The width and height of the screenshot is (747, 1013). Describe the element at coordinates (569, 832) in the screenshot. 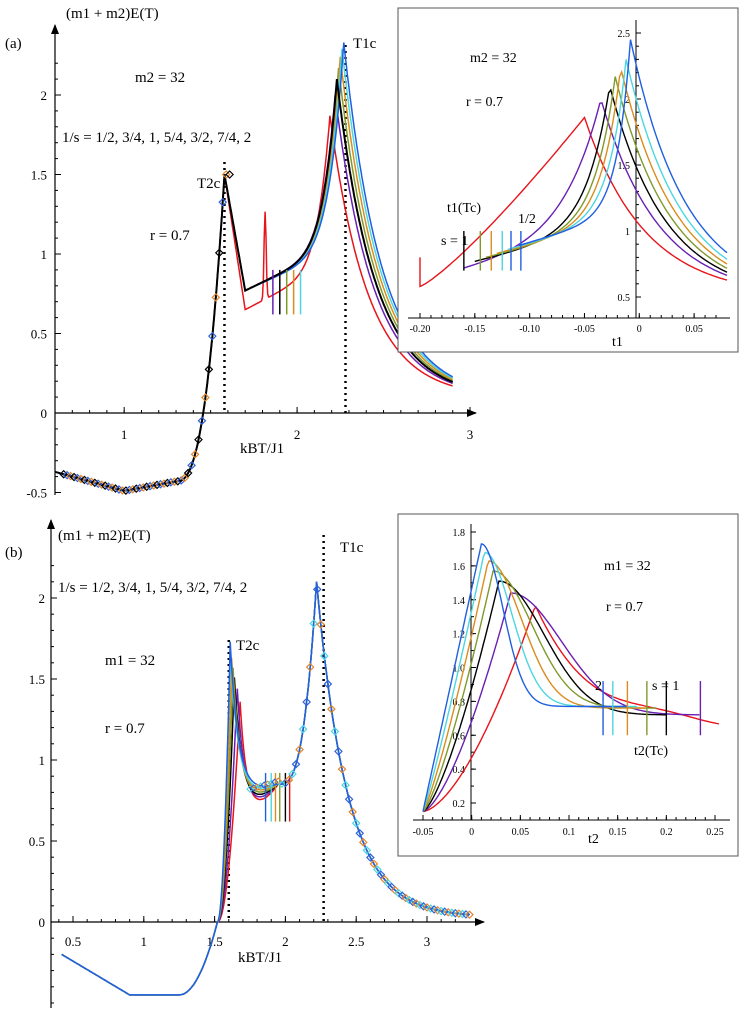

I see `x-tick-label: 0.1` at that location.